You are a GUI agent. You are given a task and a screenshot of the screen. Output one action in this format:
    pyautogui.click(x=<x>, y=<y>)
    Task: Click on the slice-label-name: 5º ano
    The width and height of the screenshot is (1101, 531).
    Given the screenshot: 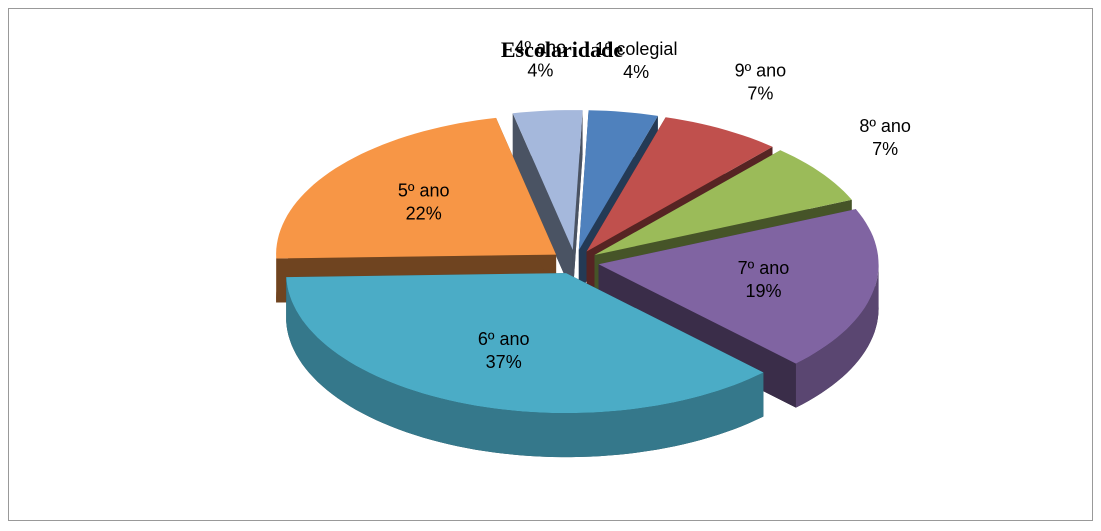 What is the action you would take?
    pyautogui.click(x=424, y=191)
    